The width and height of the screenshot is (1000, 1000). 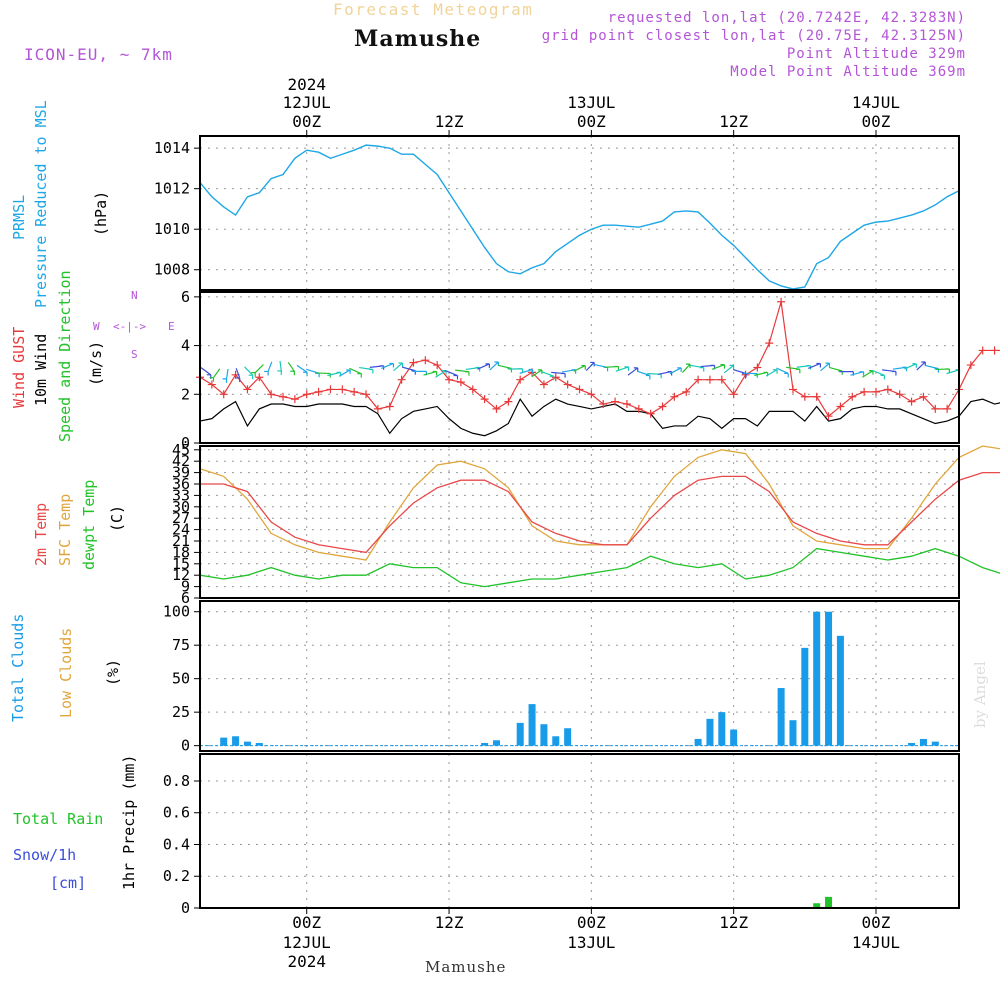 What do you see at coordinates (306, 84) in the screenshot?
I see `x-year-label-top: 2024` at bounding box center [306, 84].